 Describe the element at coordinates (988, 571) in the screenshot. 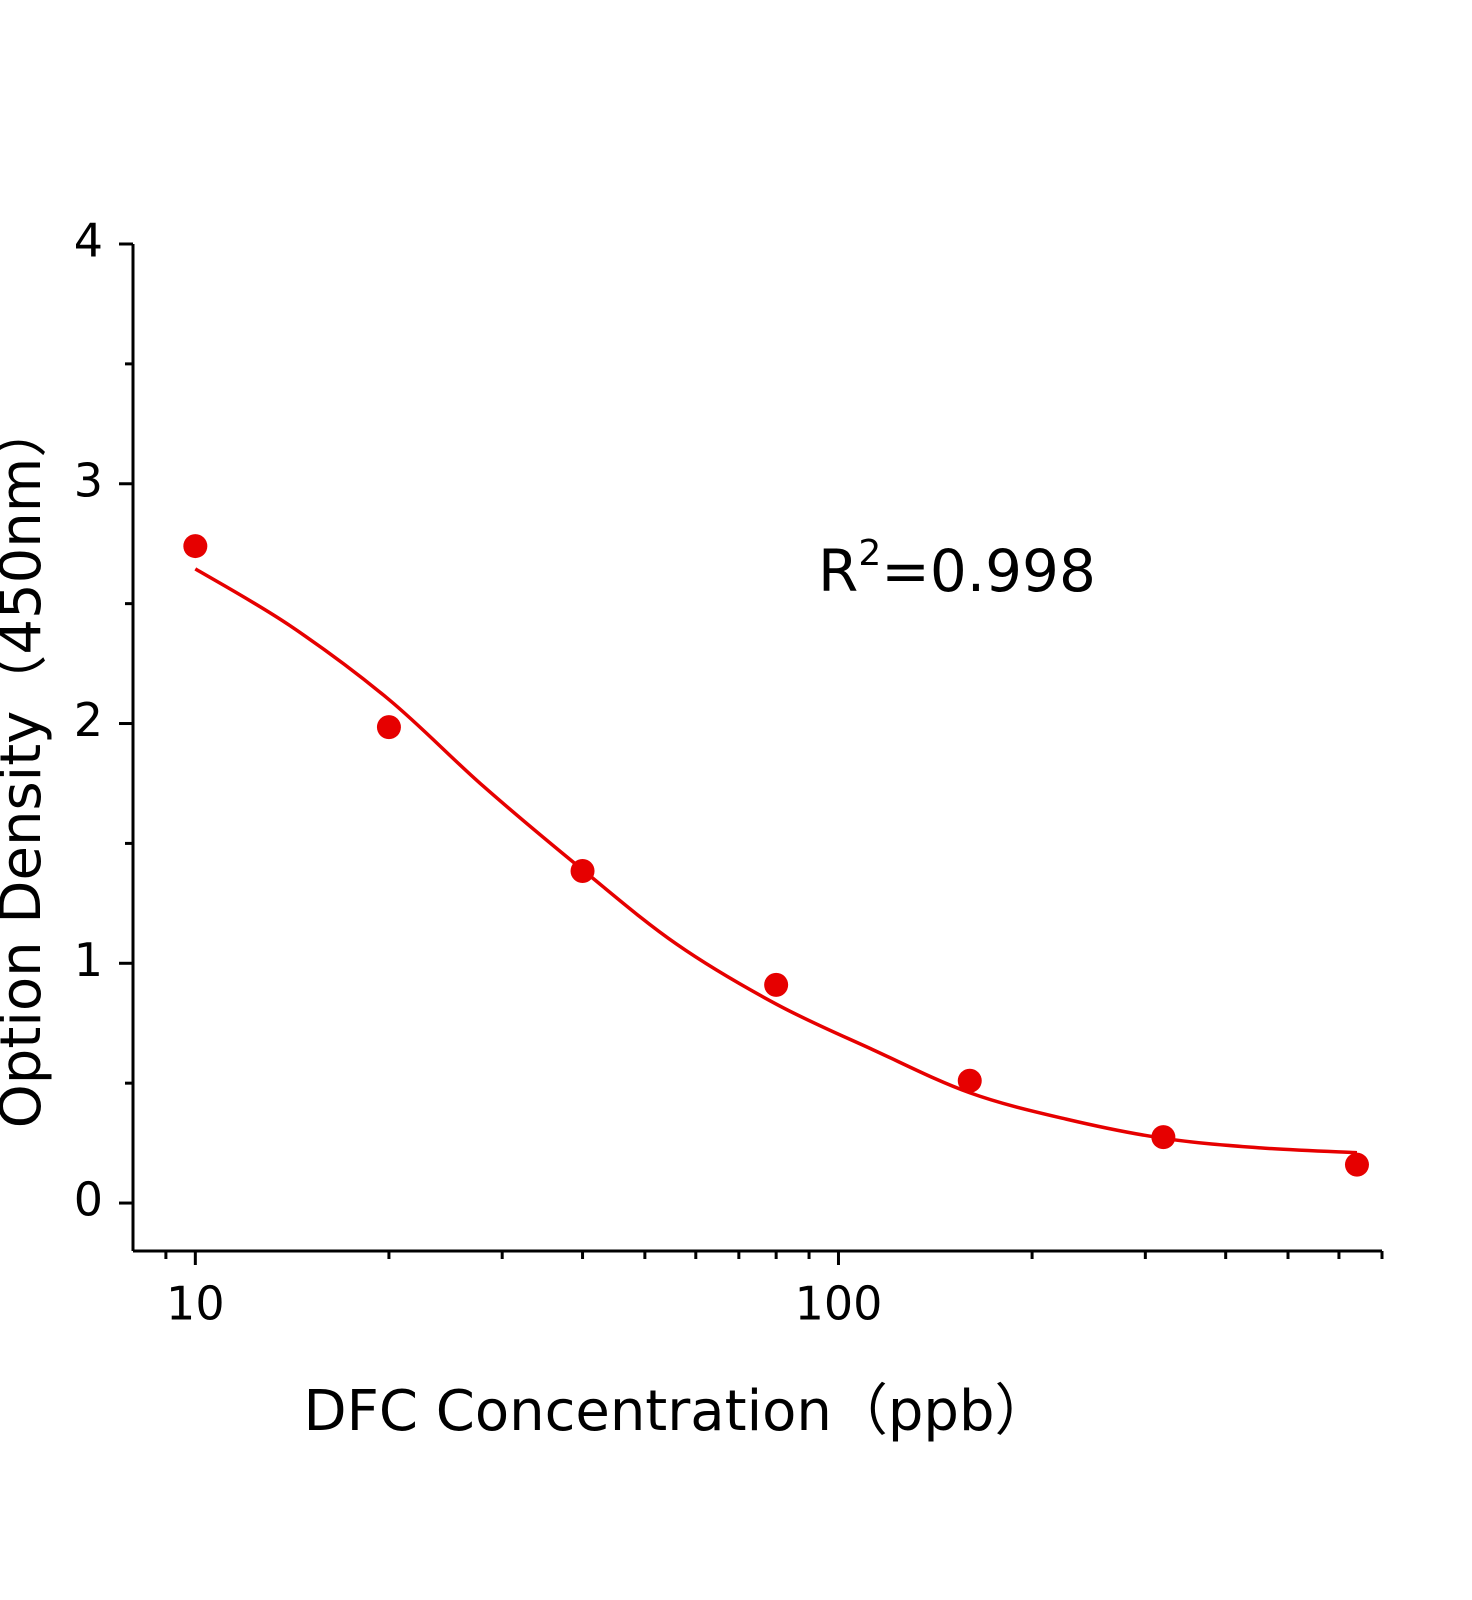

I see `annotation-text: =0.998` at that location.